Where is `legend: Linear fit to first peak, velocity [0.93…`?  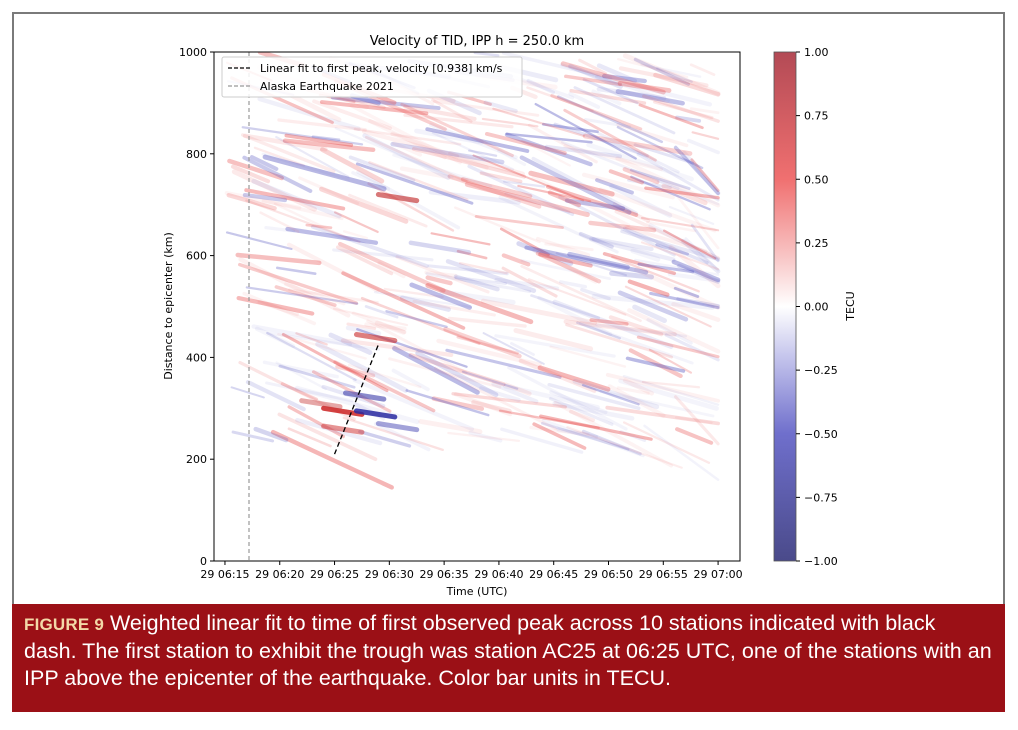 legend: Linear fit to first peak, velocity [0.93… is located at coordinates (372, 77).